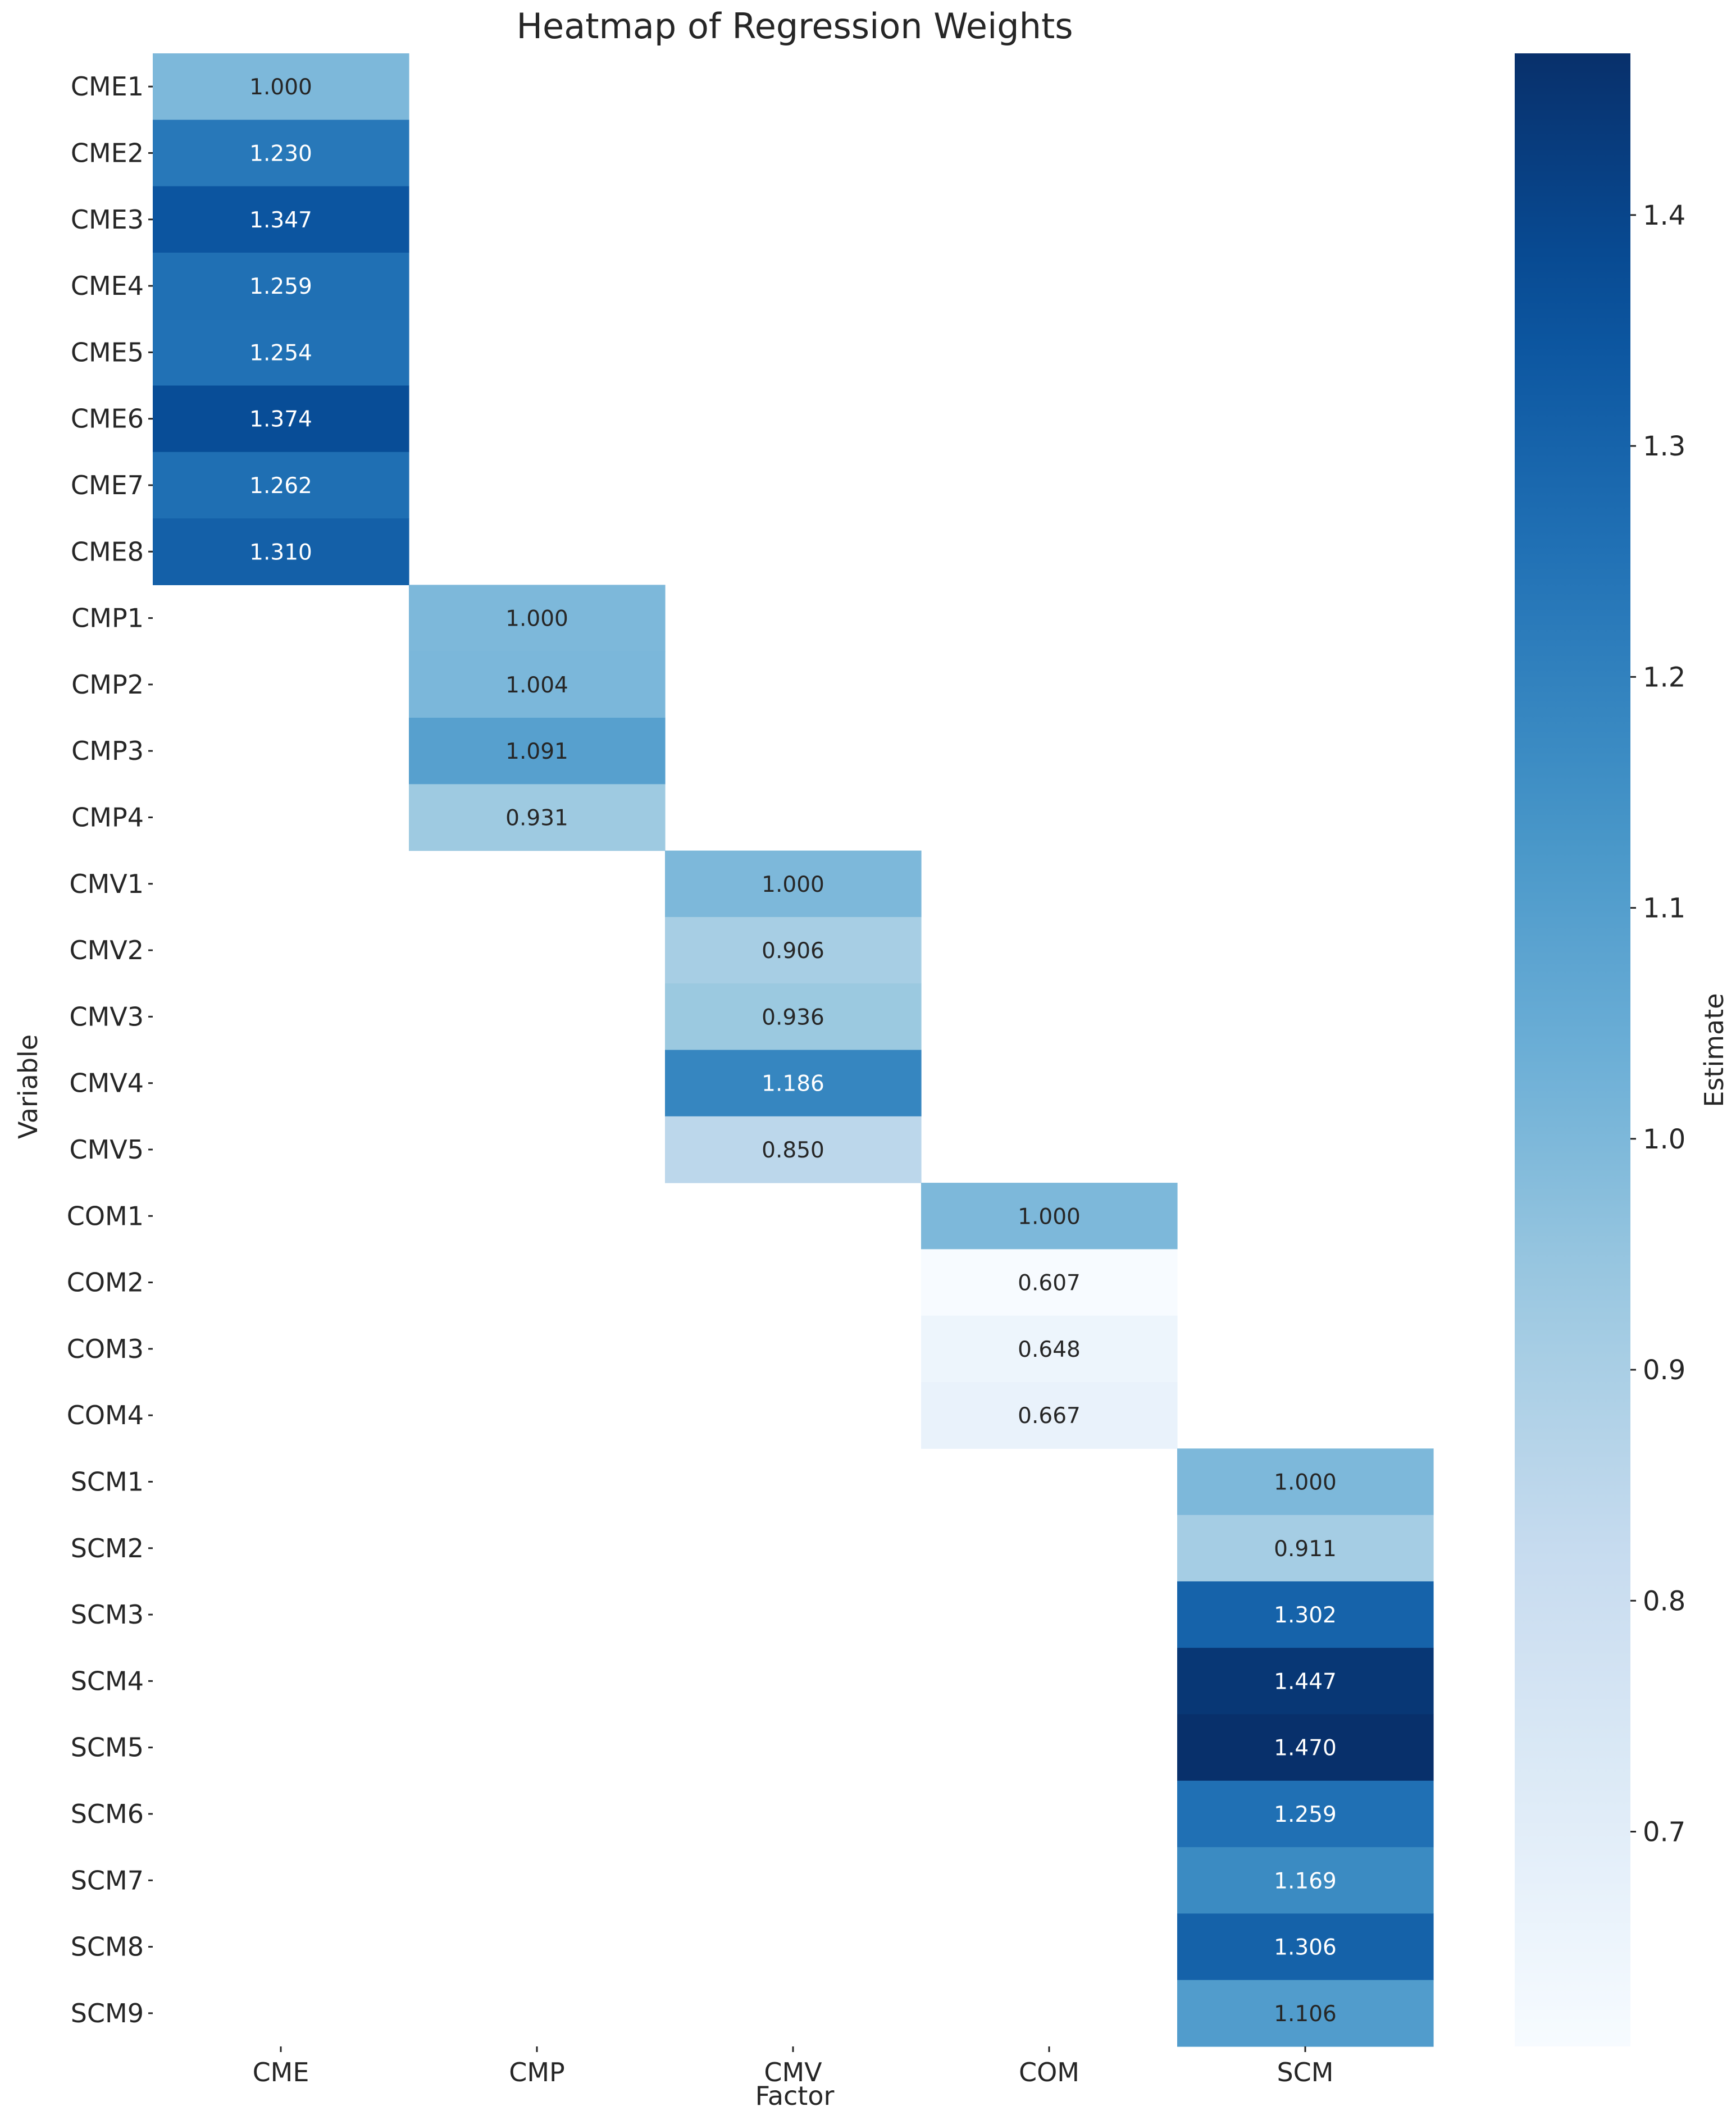 This screenshot has width=1736, height=2120. What do you see at coordinates (108, 1814) in the screenshot?
I see `row-label-scm6: SCM6` at bounding box center [108, 1814].